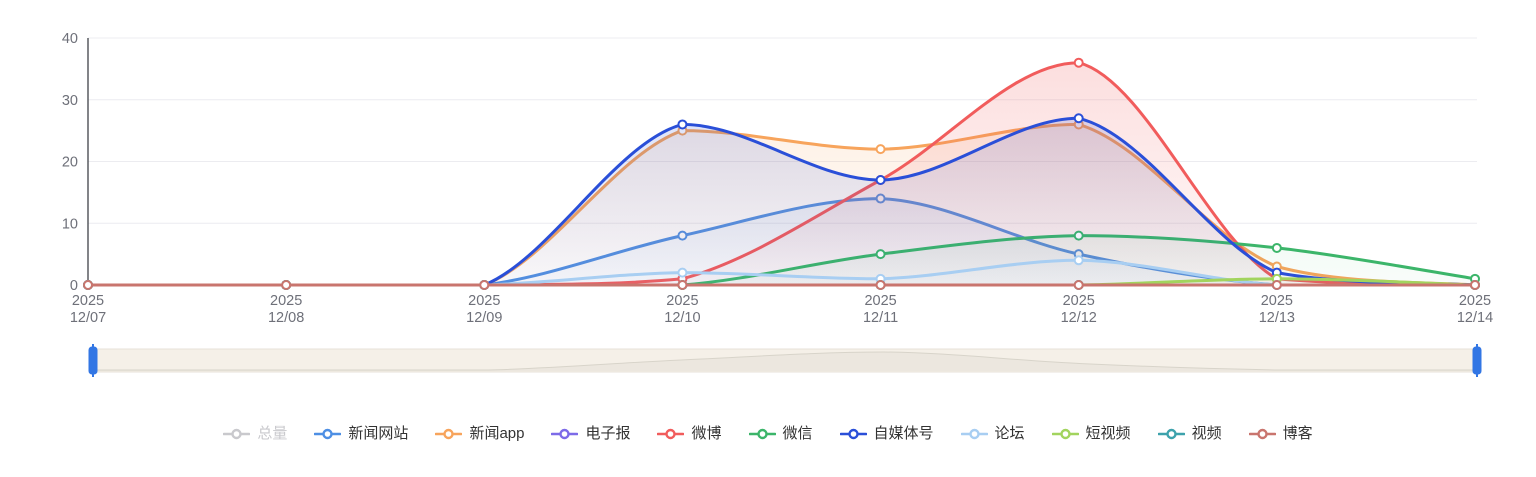 Image resolution: width=1536 pixels, height=477 pixels. What do you see at coordinates (1297, 433) in the screenshot?
I see `legend-label: 博客` at bounding box center [1297, 433].